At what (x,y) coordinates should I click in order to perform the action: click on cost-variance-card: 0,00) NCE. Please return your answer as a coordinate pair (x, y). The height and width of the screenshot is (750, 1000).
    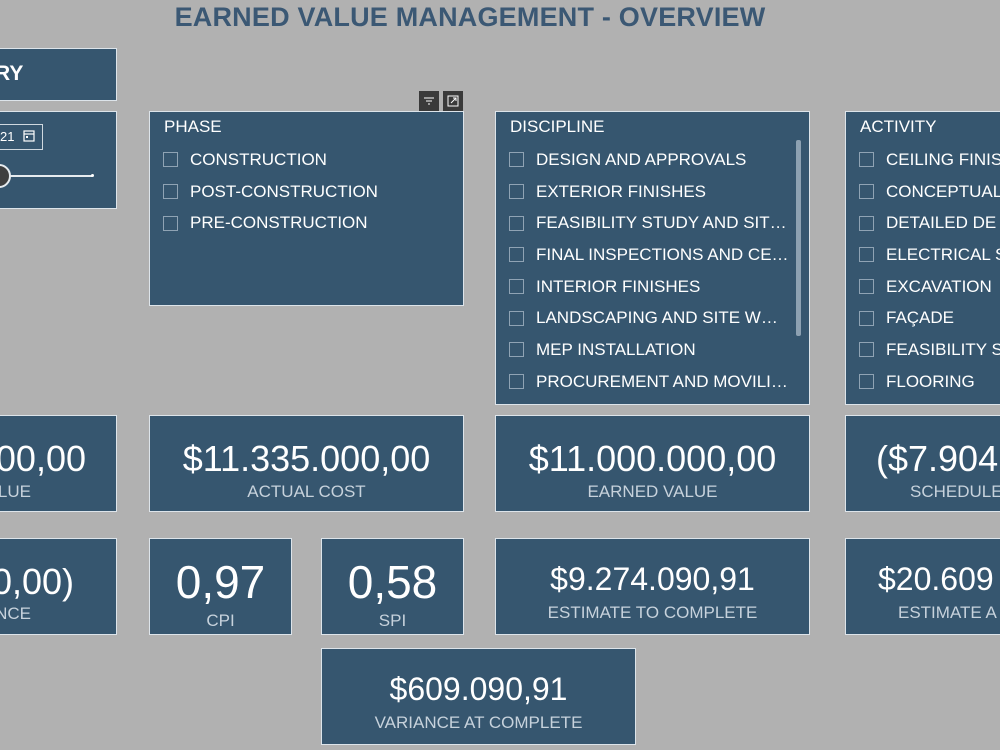
    Looking at the image, I should click on (58, 586).